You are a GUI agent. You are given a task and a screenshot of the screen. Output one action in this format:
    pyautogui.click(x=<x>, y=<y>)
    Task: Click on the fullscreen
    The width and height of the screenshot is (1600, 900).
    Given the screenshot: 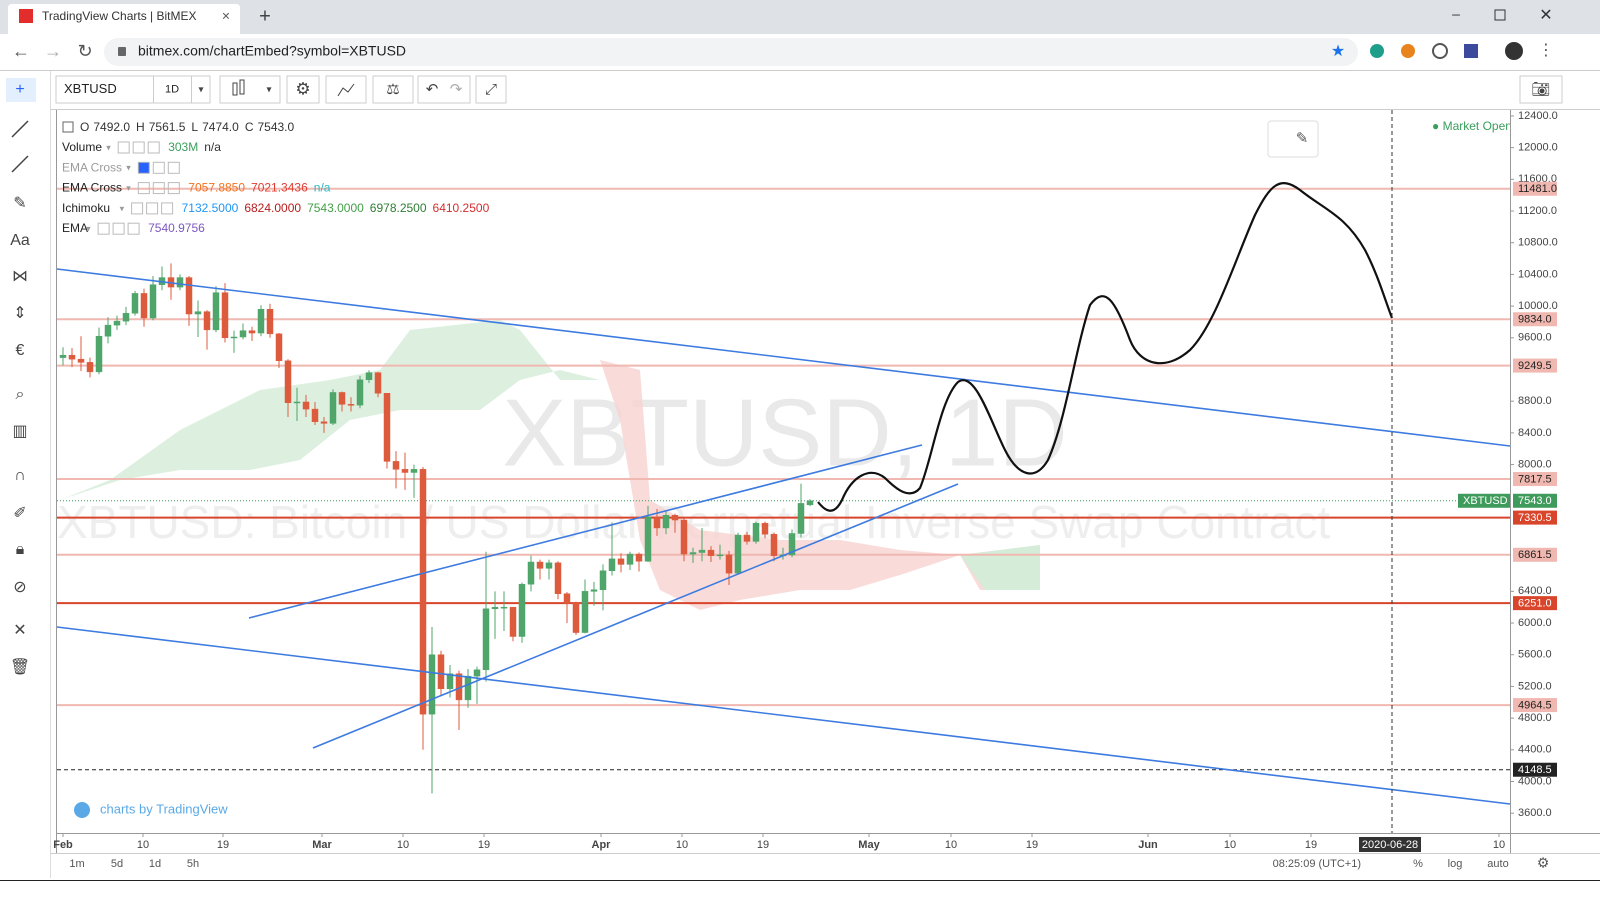 What is the action you would take?
    pyautogui.click(x=491, y=89)
    